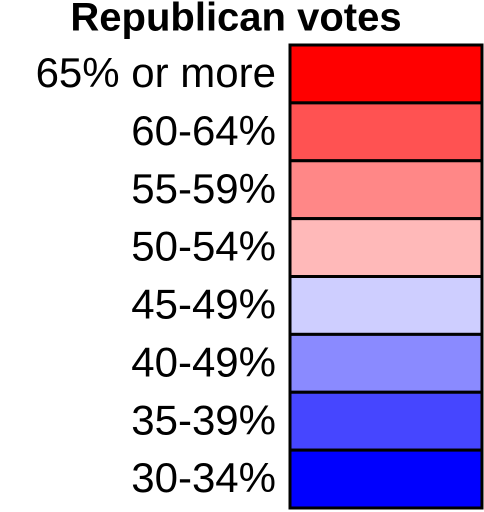 This screenshot has width=484, height=512. Describe the element at coordinates (203, 130) in the screenshot. I see `legend-label: 60-64%` at that location.